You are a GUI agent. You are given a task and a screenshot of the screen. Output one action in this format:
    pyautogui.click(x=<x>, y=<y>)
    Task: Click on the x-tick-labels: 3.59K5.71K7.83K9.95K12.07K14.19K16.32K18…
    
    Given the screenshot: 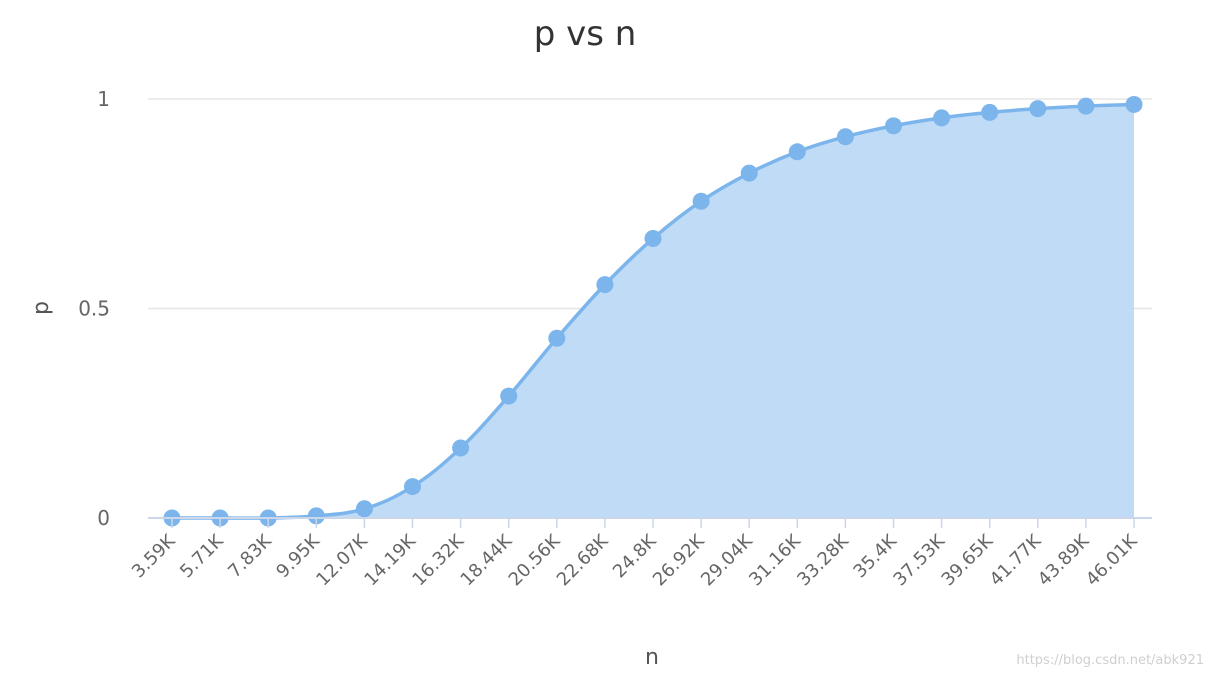 What is the action you would take?
    pyautogui.click(x=635, y=560)
    